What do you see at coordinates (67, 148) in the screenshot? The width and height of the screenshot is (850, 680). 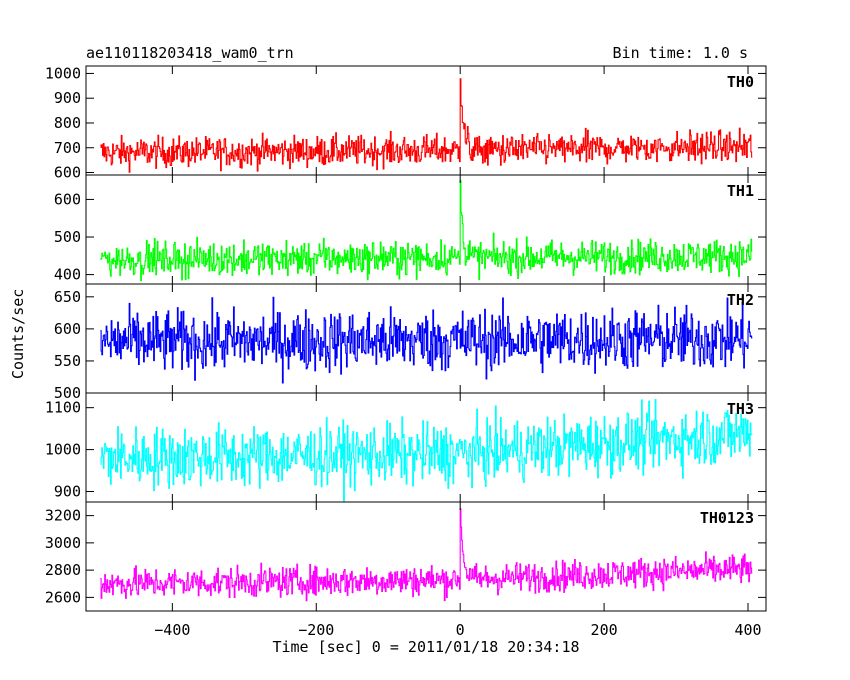 I see `y-tick-label: 700` at bounding box center [67, 148].